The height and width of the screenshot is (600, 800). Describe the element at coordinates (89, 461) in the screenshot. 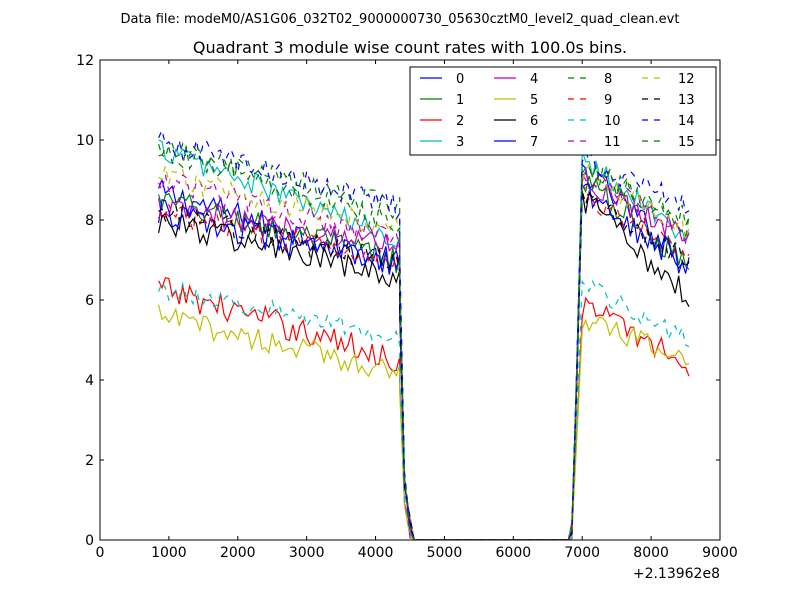

I see `y-tick-label: 2` at that location.